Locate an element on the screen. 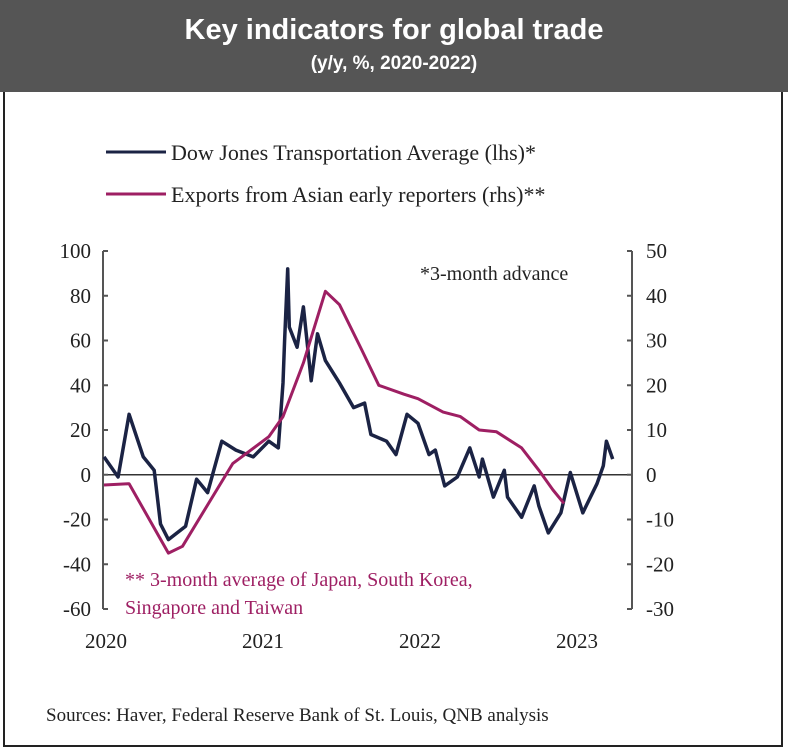 This screenshot has width=788, height=752. chart-subtitle: (y/y, %, 2020-2022) is located at coordinates (394, 63).